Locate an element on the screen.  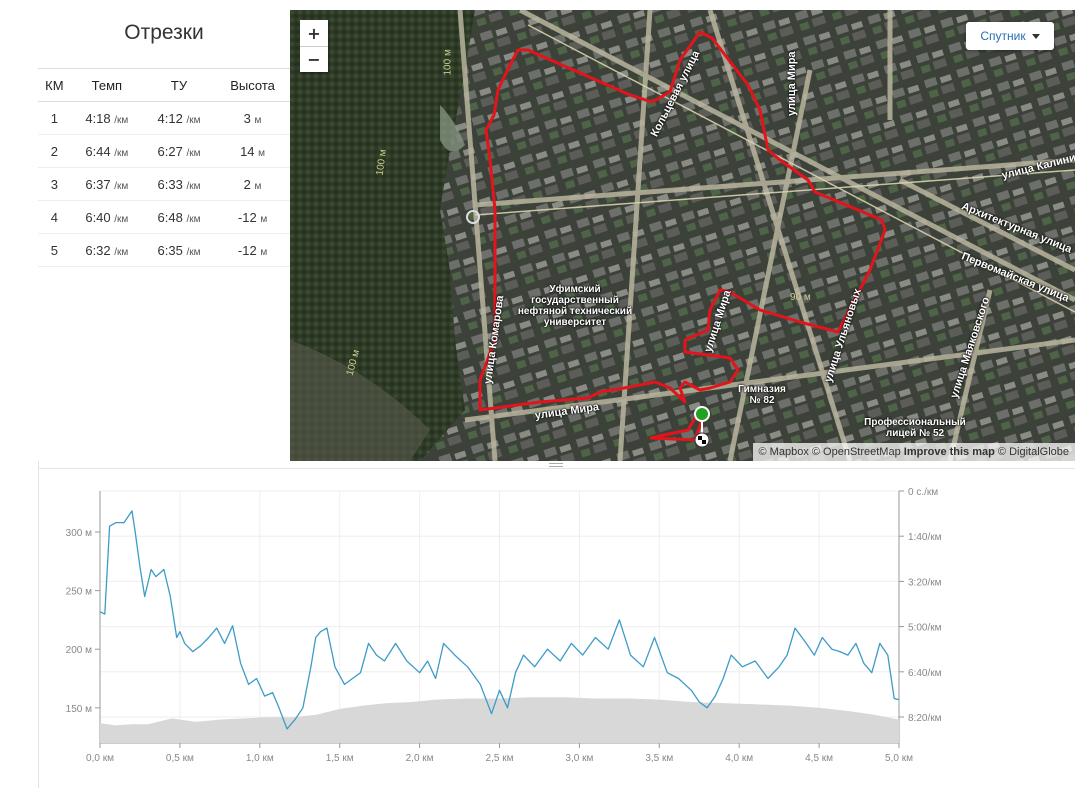
split-elevation-value: 2 is located at coordinates (247, 184).